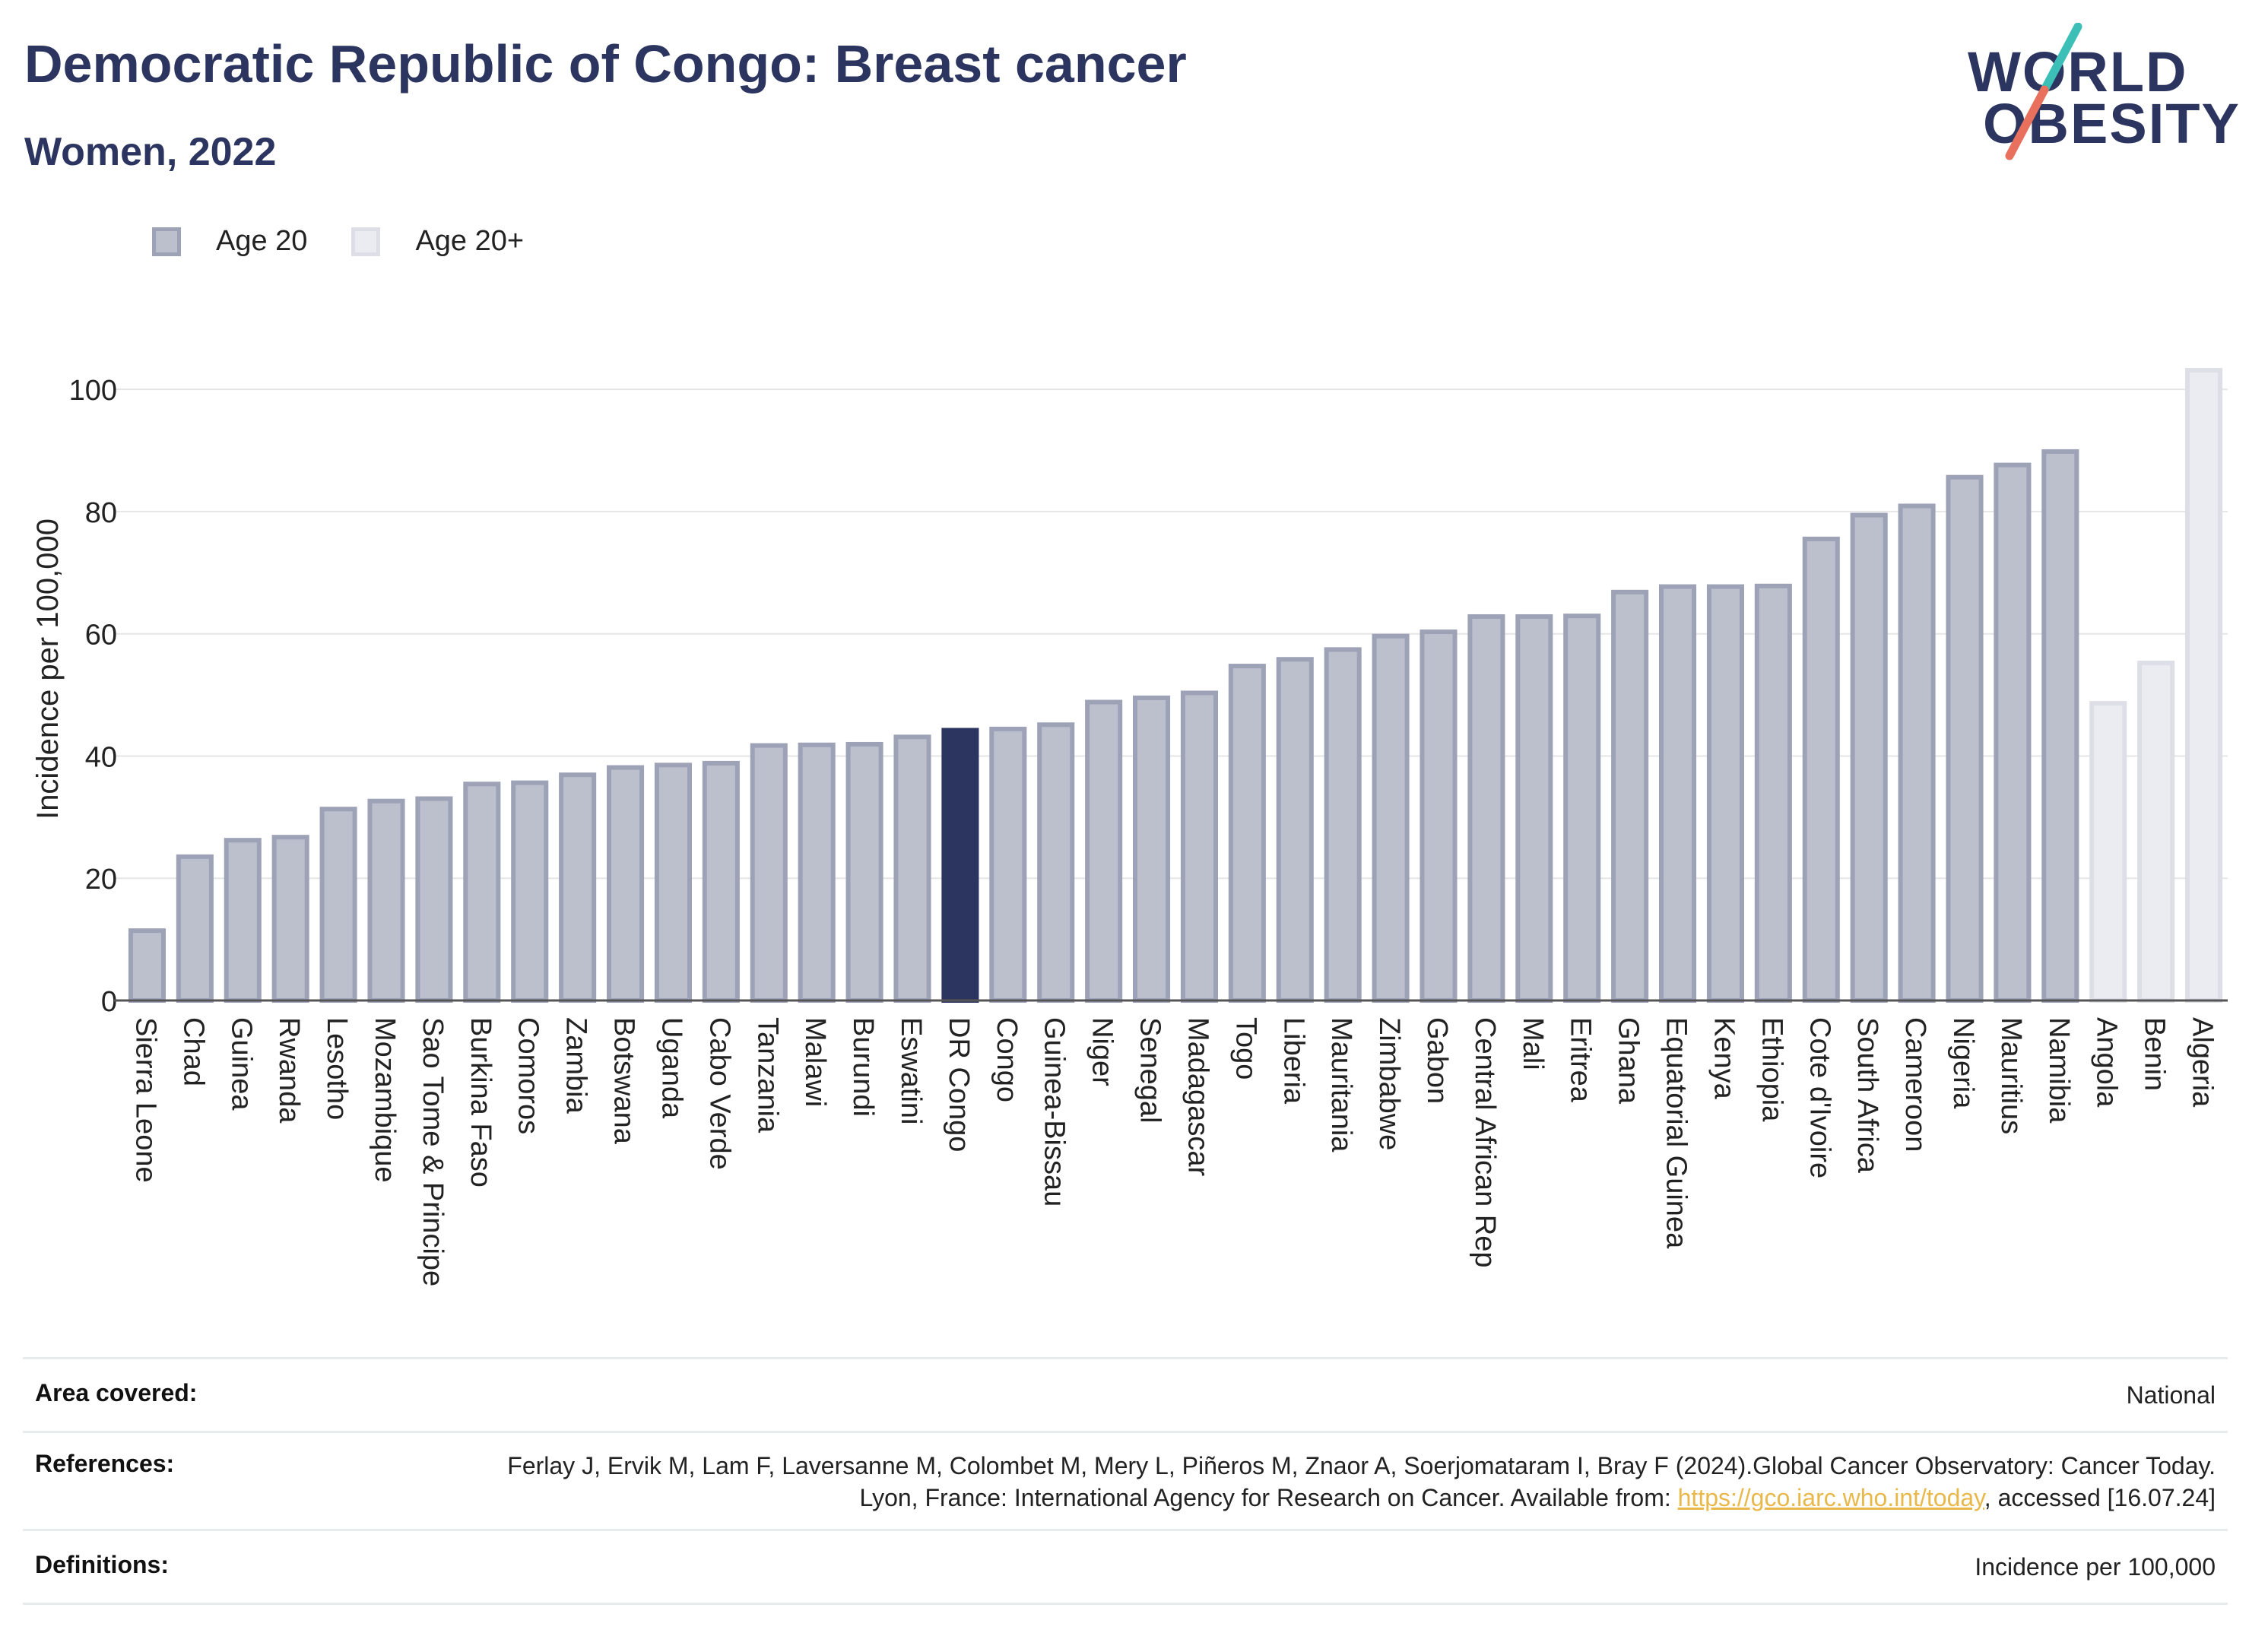 Image resolution: width=2249 pixels, height=1652 pixels. Describe the element at coordinates (960, 866) in the screenshot. I see `bar-dr-congo` at that location.